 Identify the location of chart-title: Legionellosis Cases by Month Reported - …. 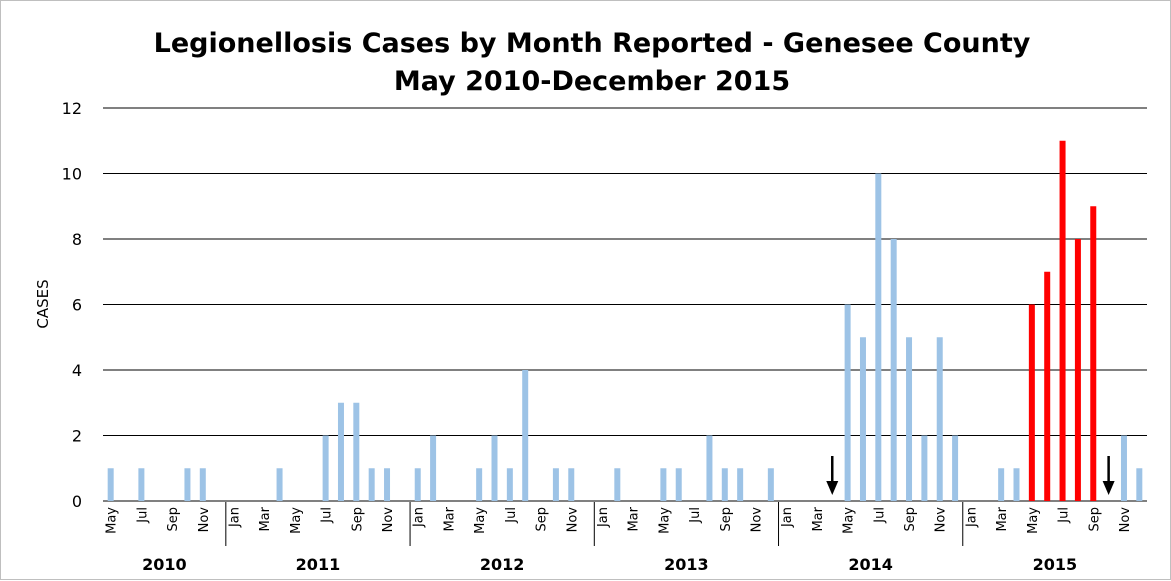
(592, 43).